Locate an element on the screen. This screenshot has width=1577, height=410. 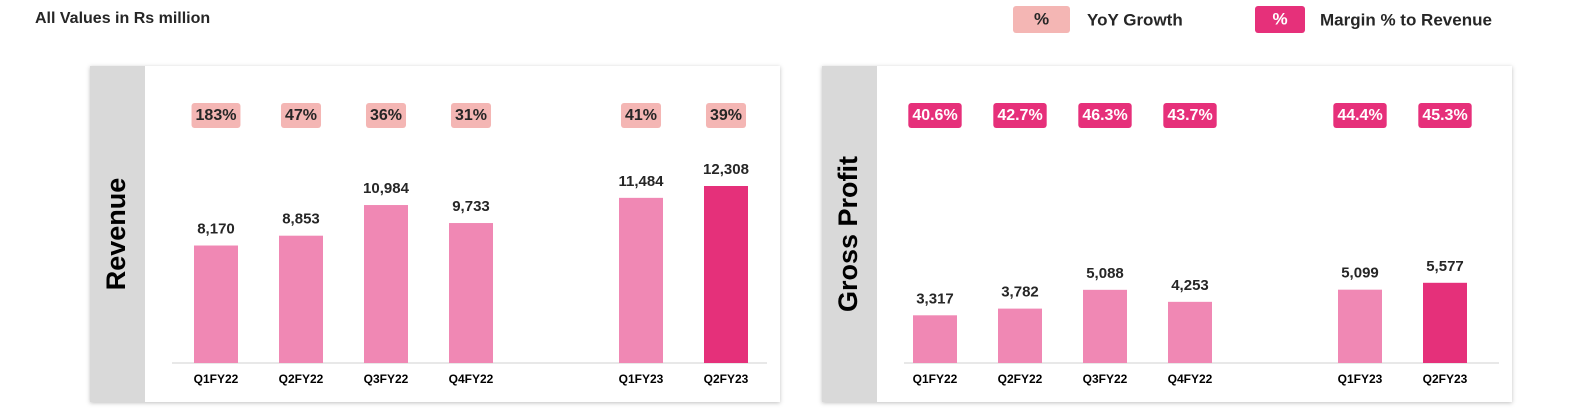
chart-title: Gross Profit is located at coordinates (848, 234).